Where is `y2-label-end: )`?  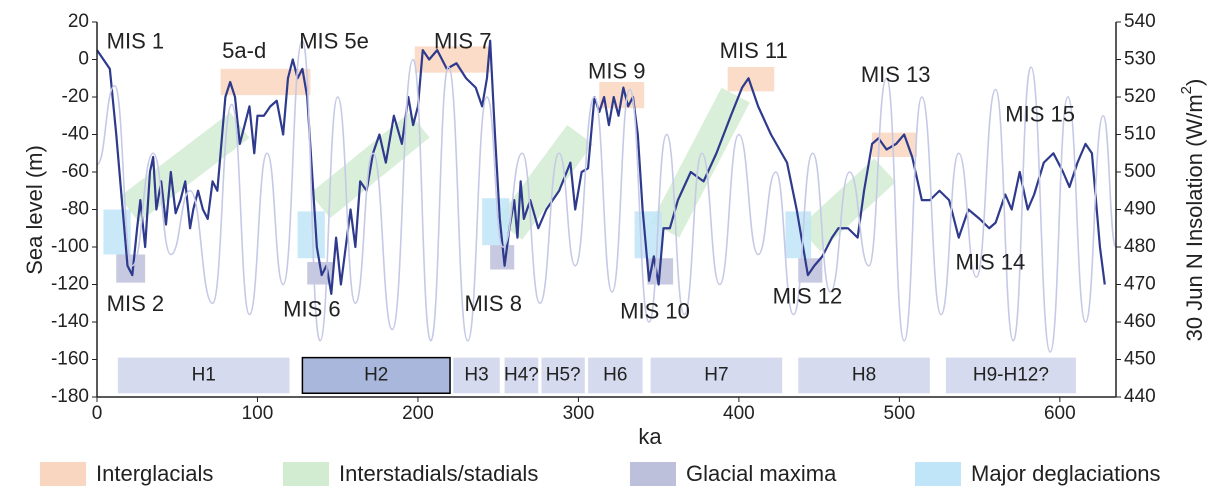 y2-label-end: ) is located at coordinates (1194, 82).